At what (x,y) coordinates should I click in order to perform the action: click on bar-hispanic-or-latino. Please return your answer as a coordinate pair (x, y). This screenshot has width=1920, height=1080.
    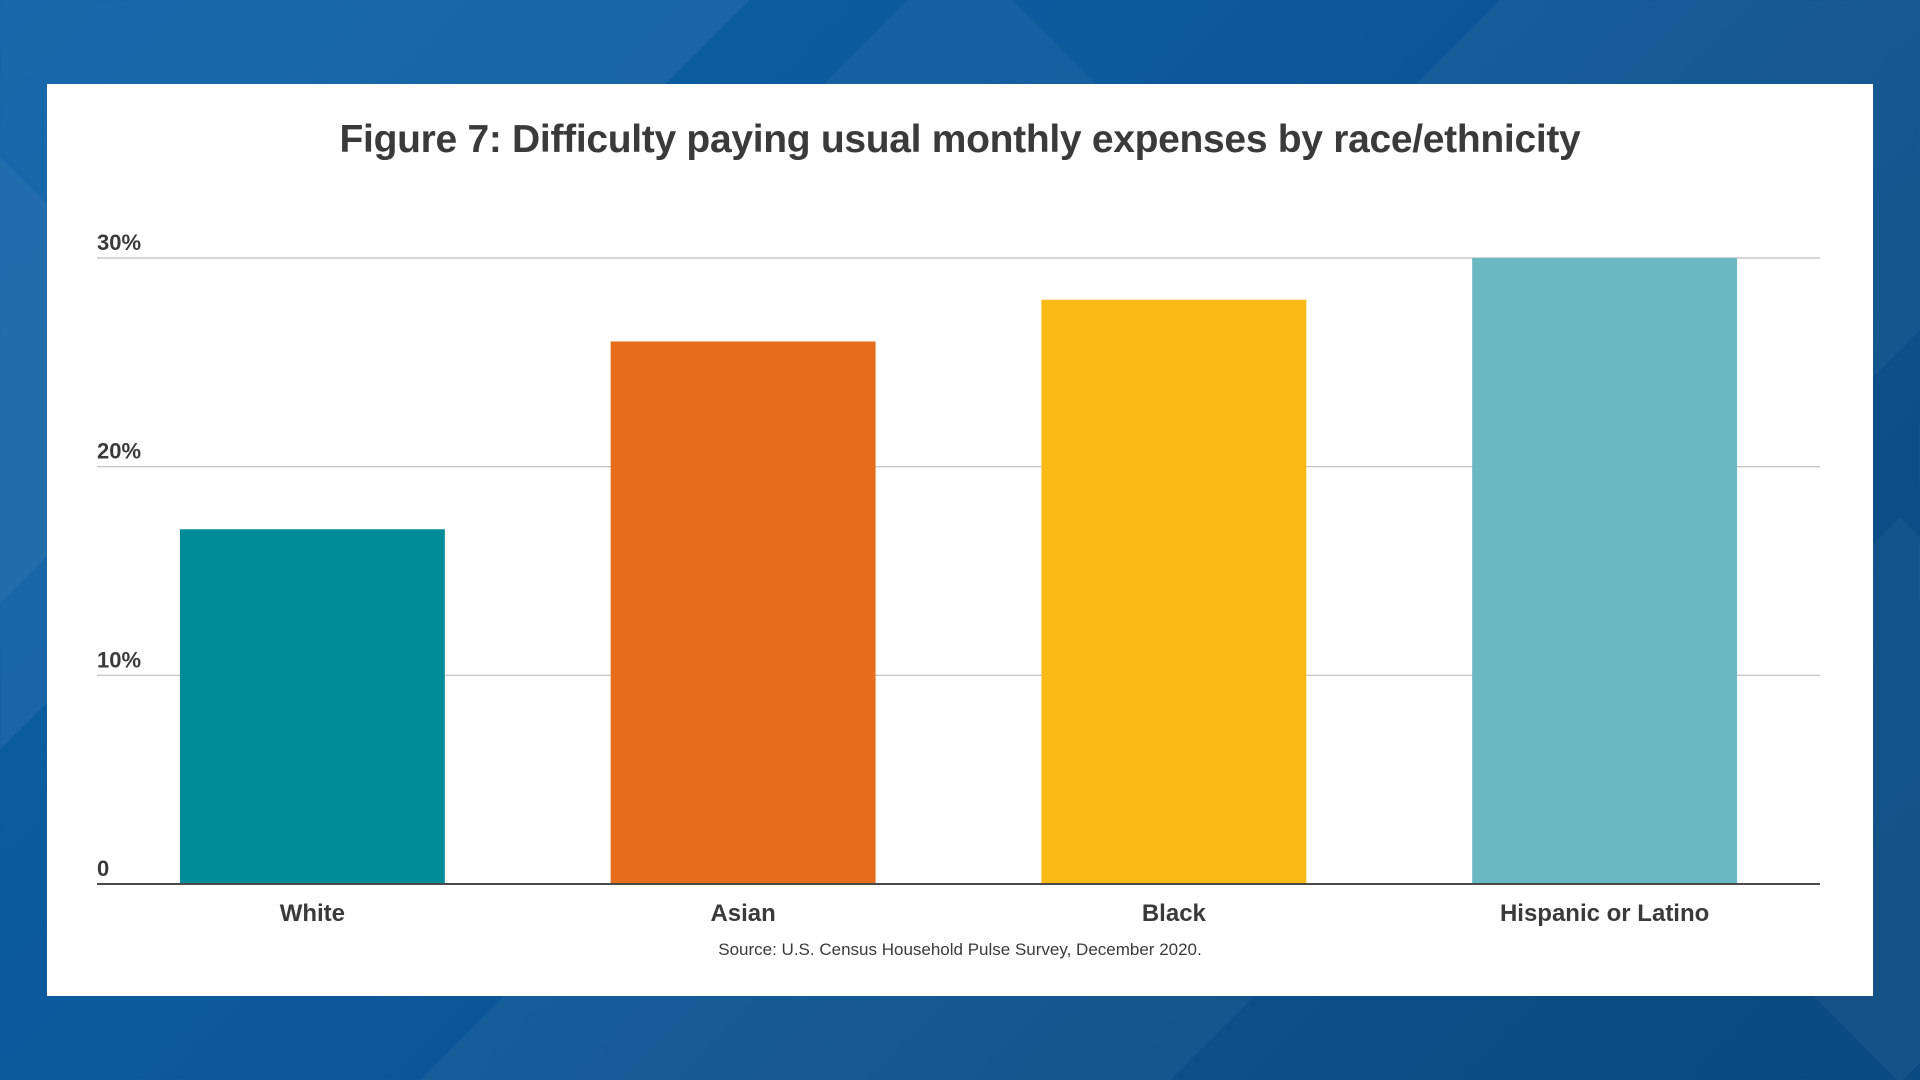
    Looking at the image, I should click on (1605, 571).